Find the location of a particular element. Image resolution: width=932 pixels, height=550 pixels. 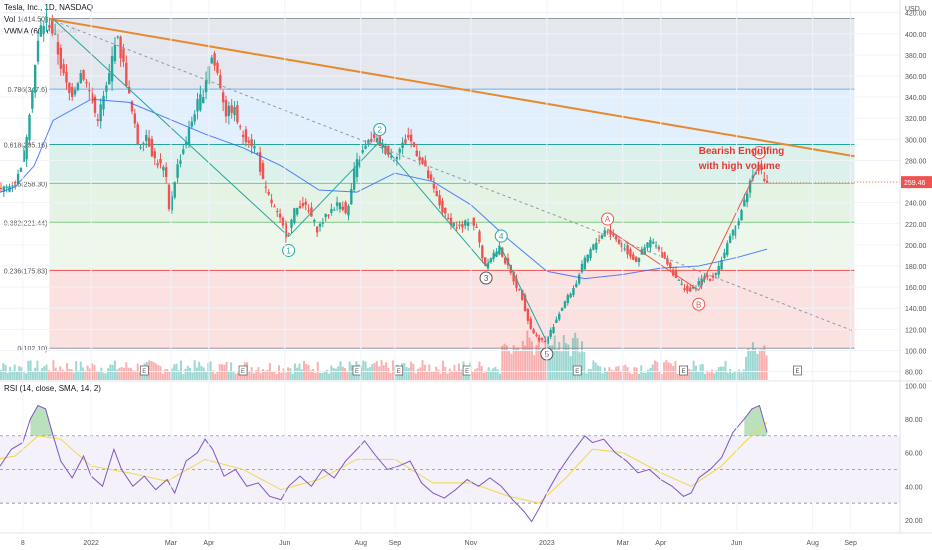

symbol-title: Tesla, Inc., 1D, NASDAQ is located at coordinates (48, 7).